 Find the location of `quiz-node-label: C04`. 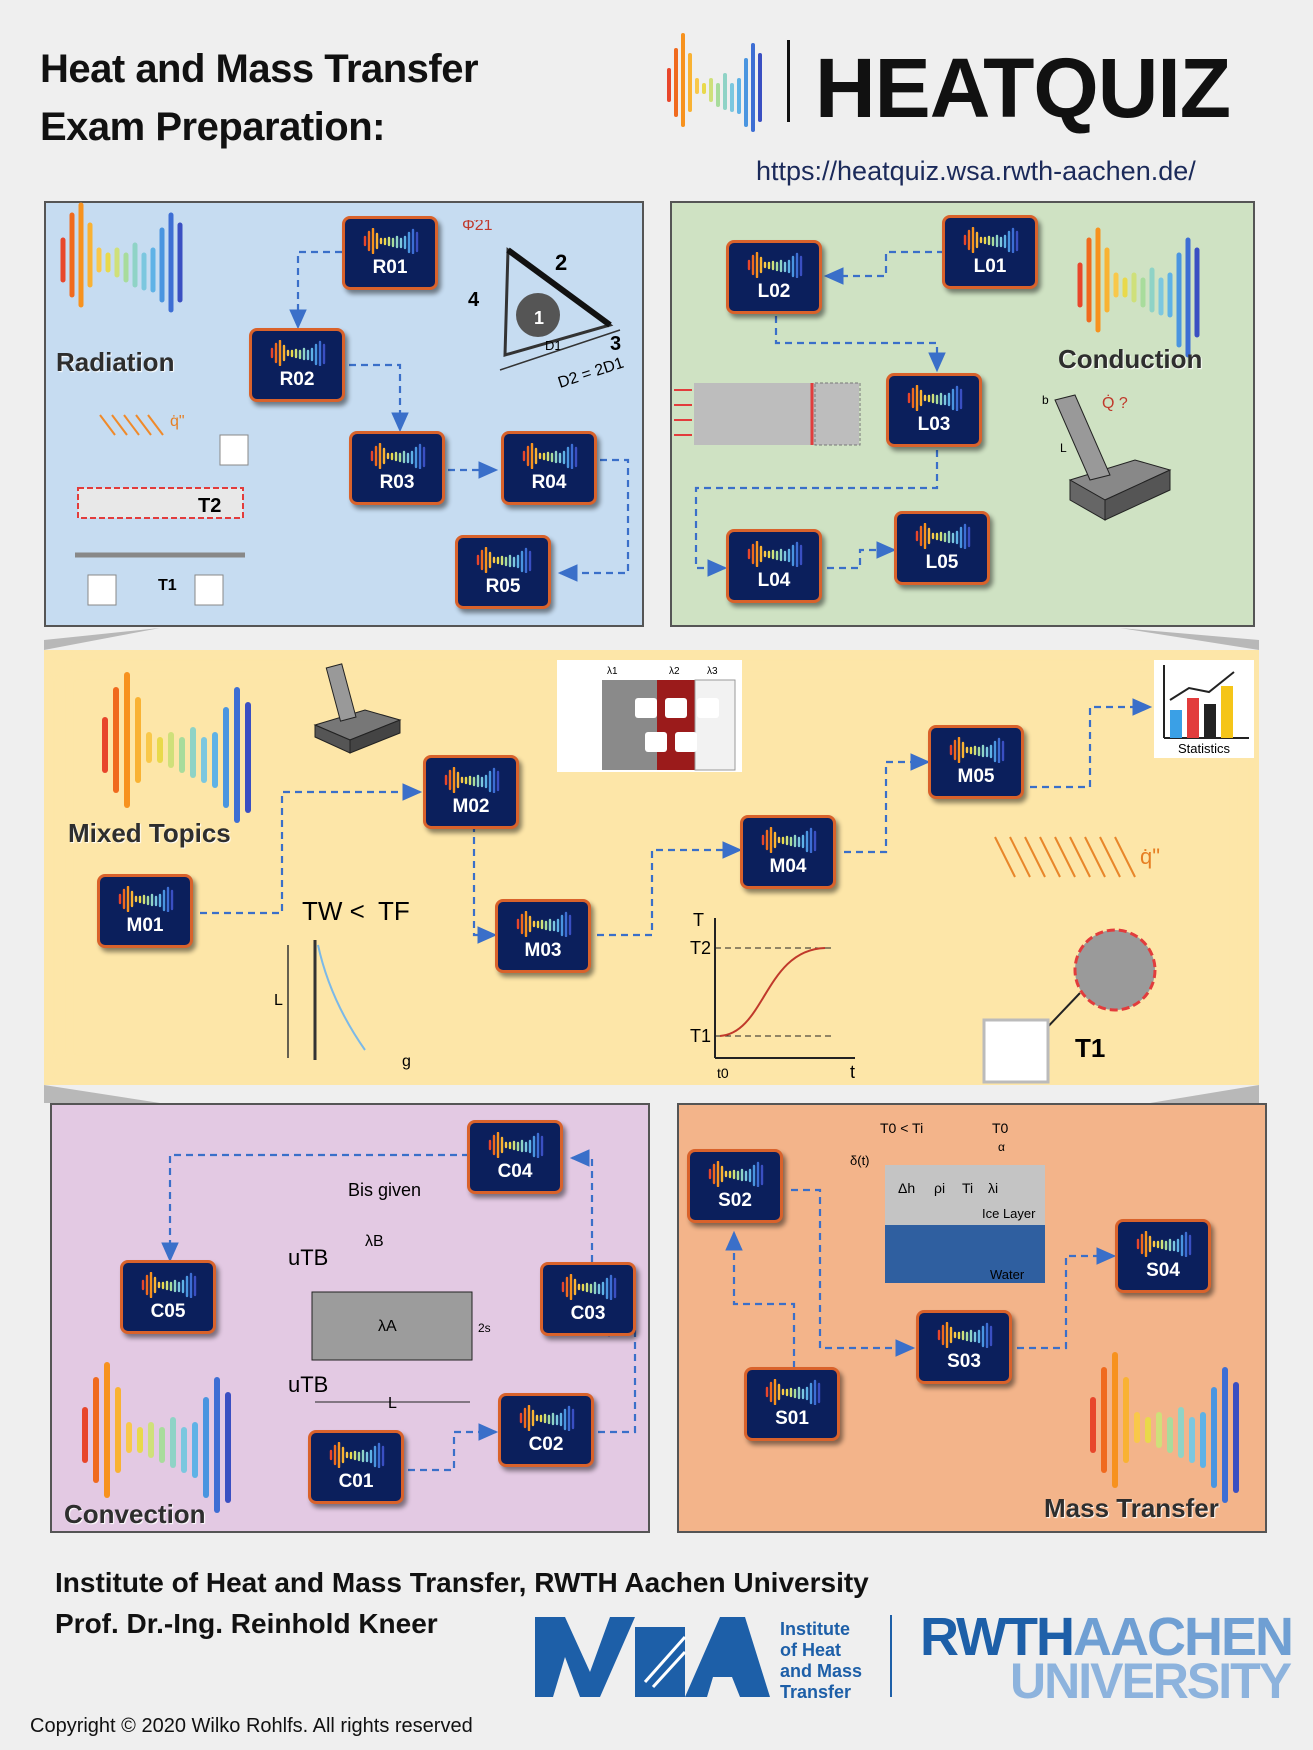

quiz-node-label: C04 is located at coordinates (515, 1171).